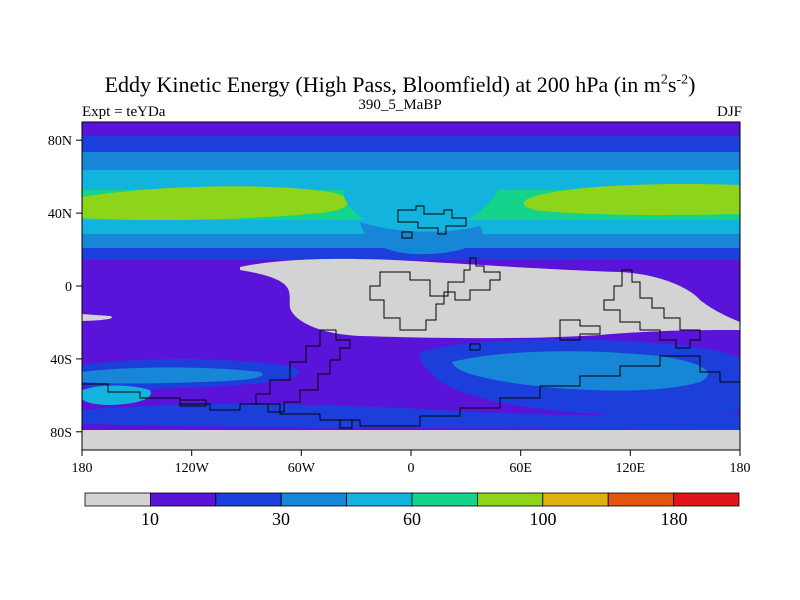 The width and height of the screenshot is (800, 600). Describe the element at coordinates (411, 417) in the screenshot. I see `south-band-f` at that location.